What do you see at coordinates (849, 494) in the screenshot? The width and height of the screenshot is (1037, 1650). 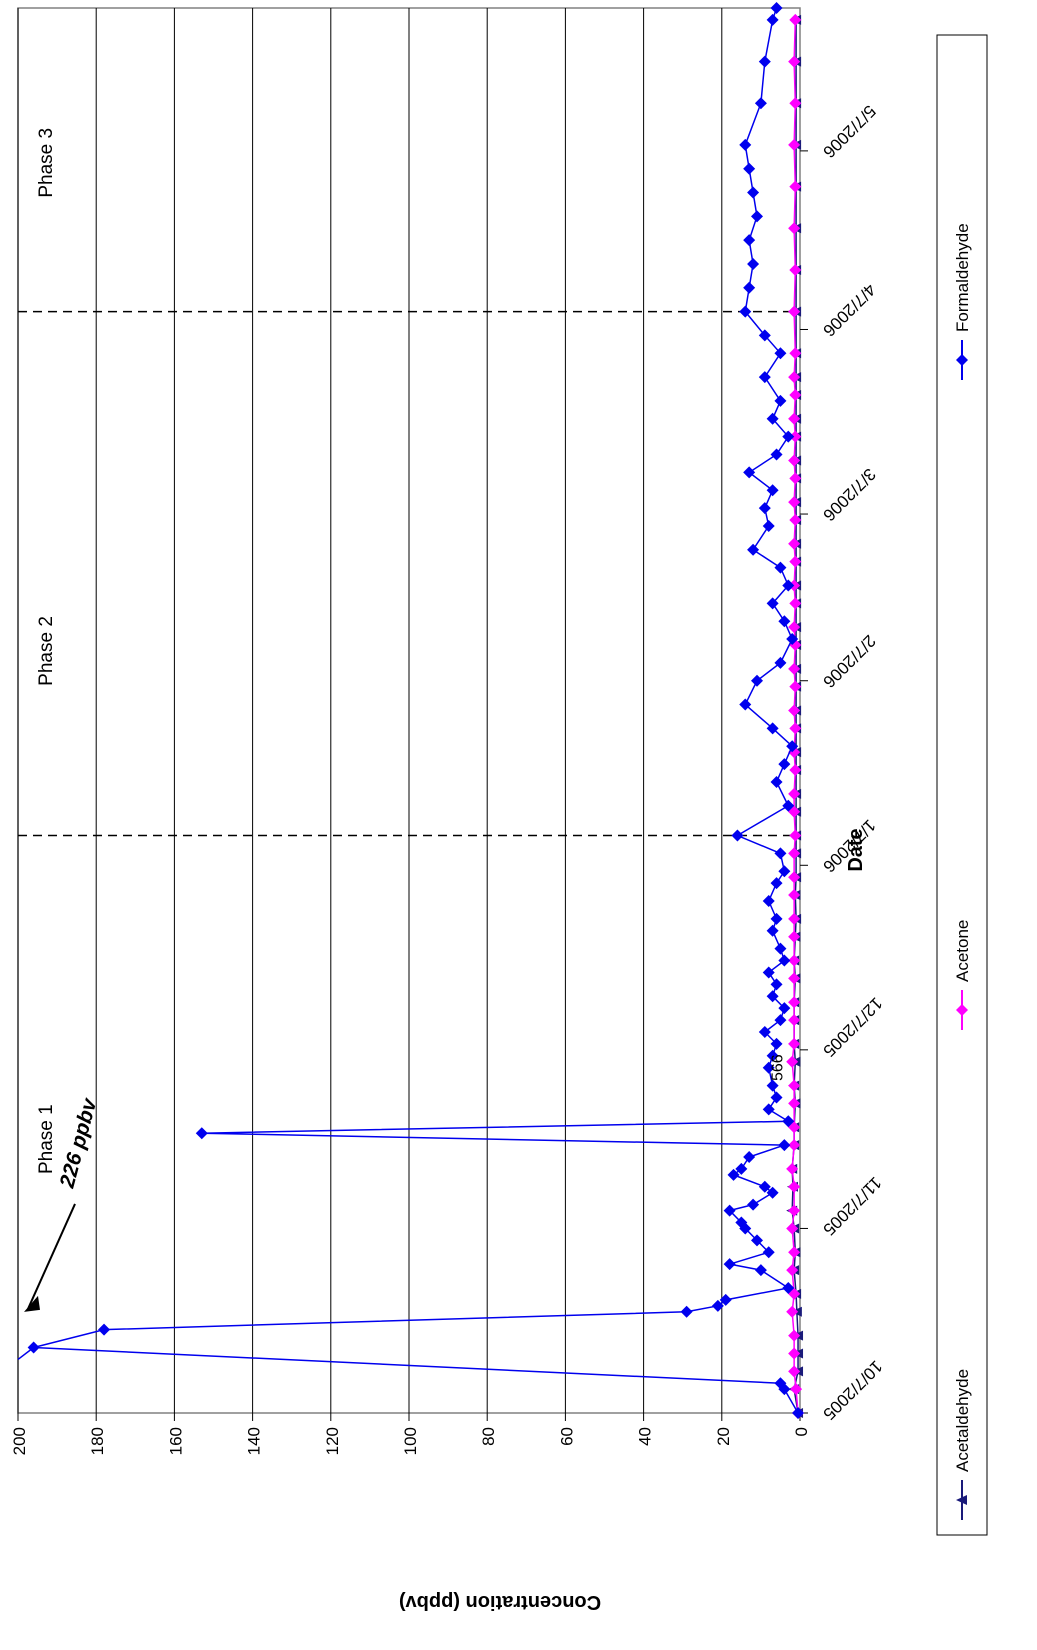 I see `x-tick-label: 3/7/2006` at bounding box center [849, 494].